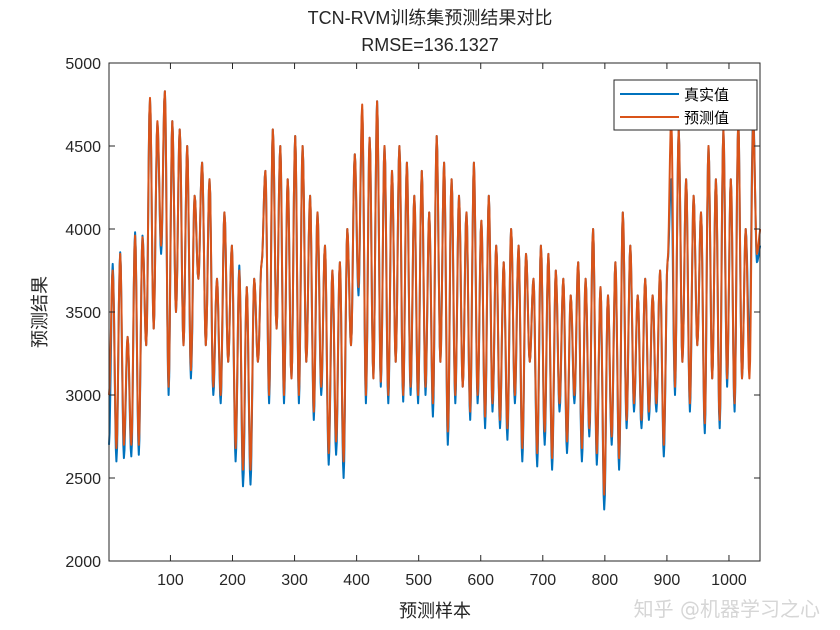 The image size is (840, 630). What do you see at coordinates (356, 580) in the screenshot?
I see `x-tick-label: 400` at bounding box center [356, 580].